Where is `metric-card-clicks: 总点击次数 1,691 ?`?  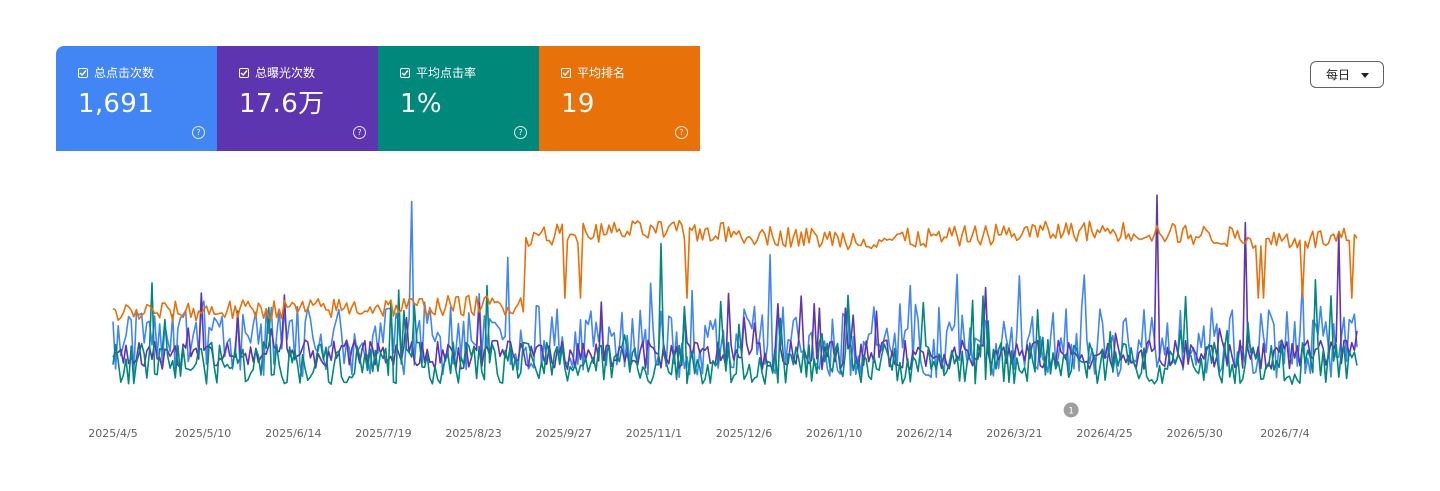 metric-card-clicks: 总点击次数 1,691 ? is located at coordinates (136, 98).